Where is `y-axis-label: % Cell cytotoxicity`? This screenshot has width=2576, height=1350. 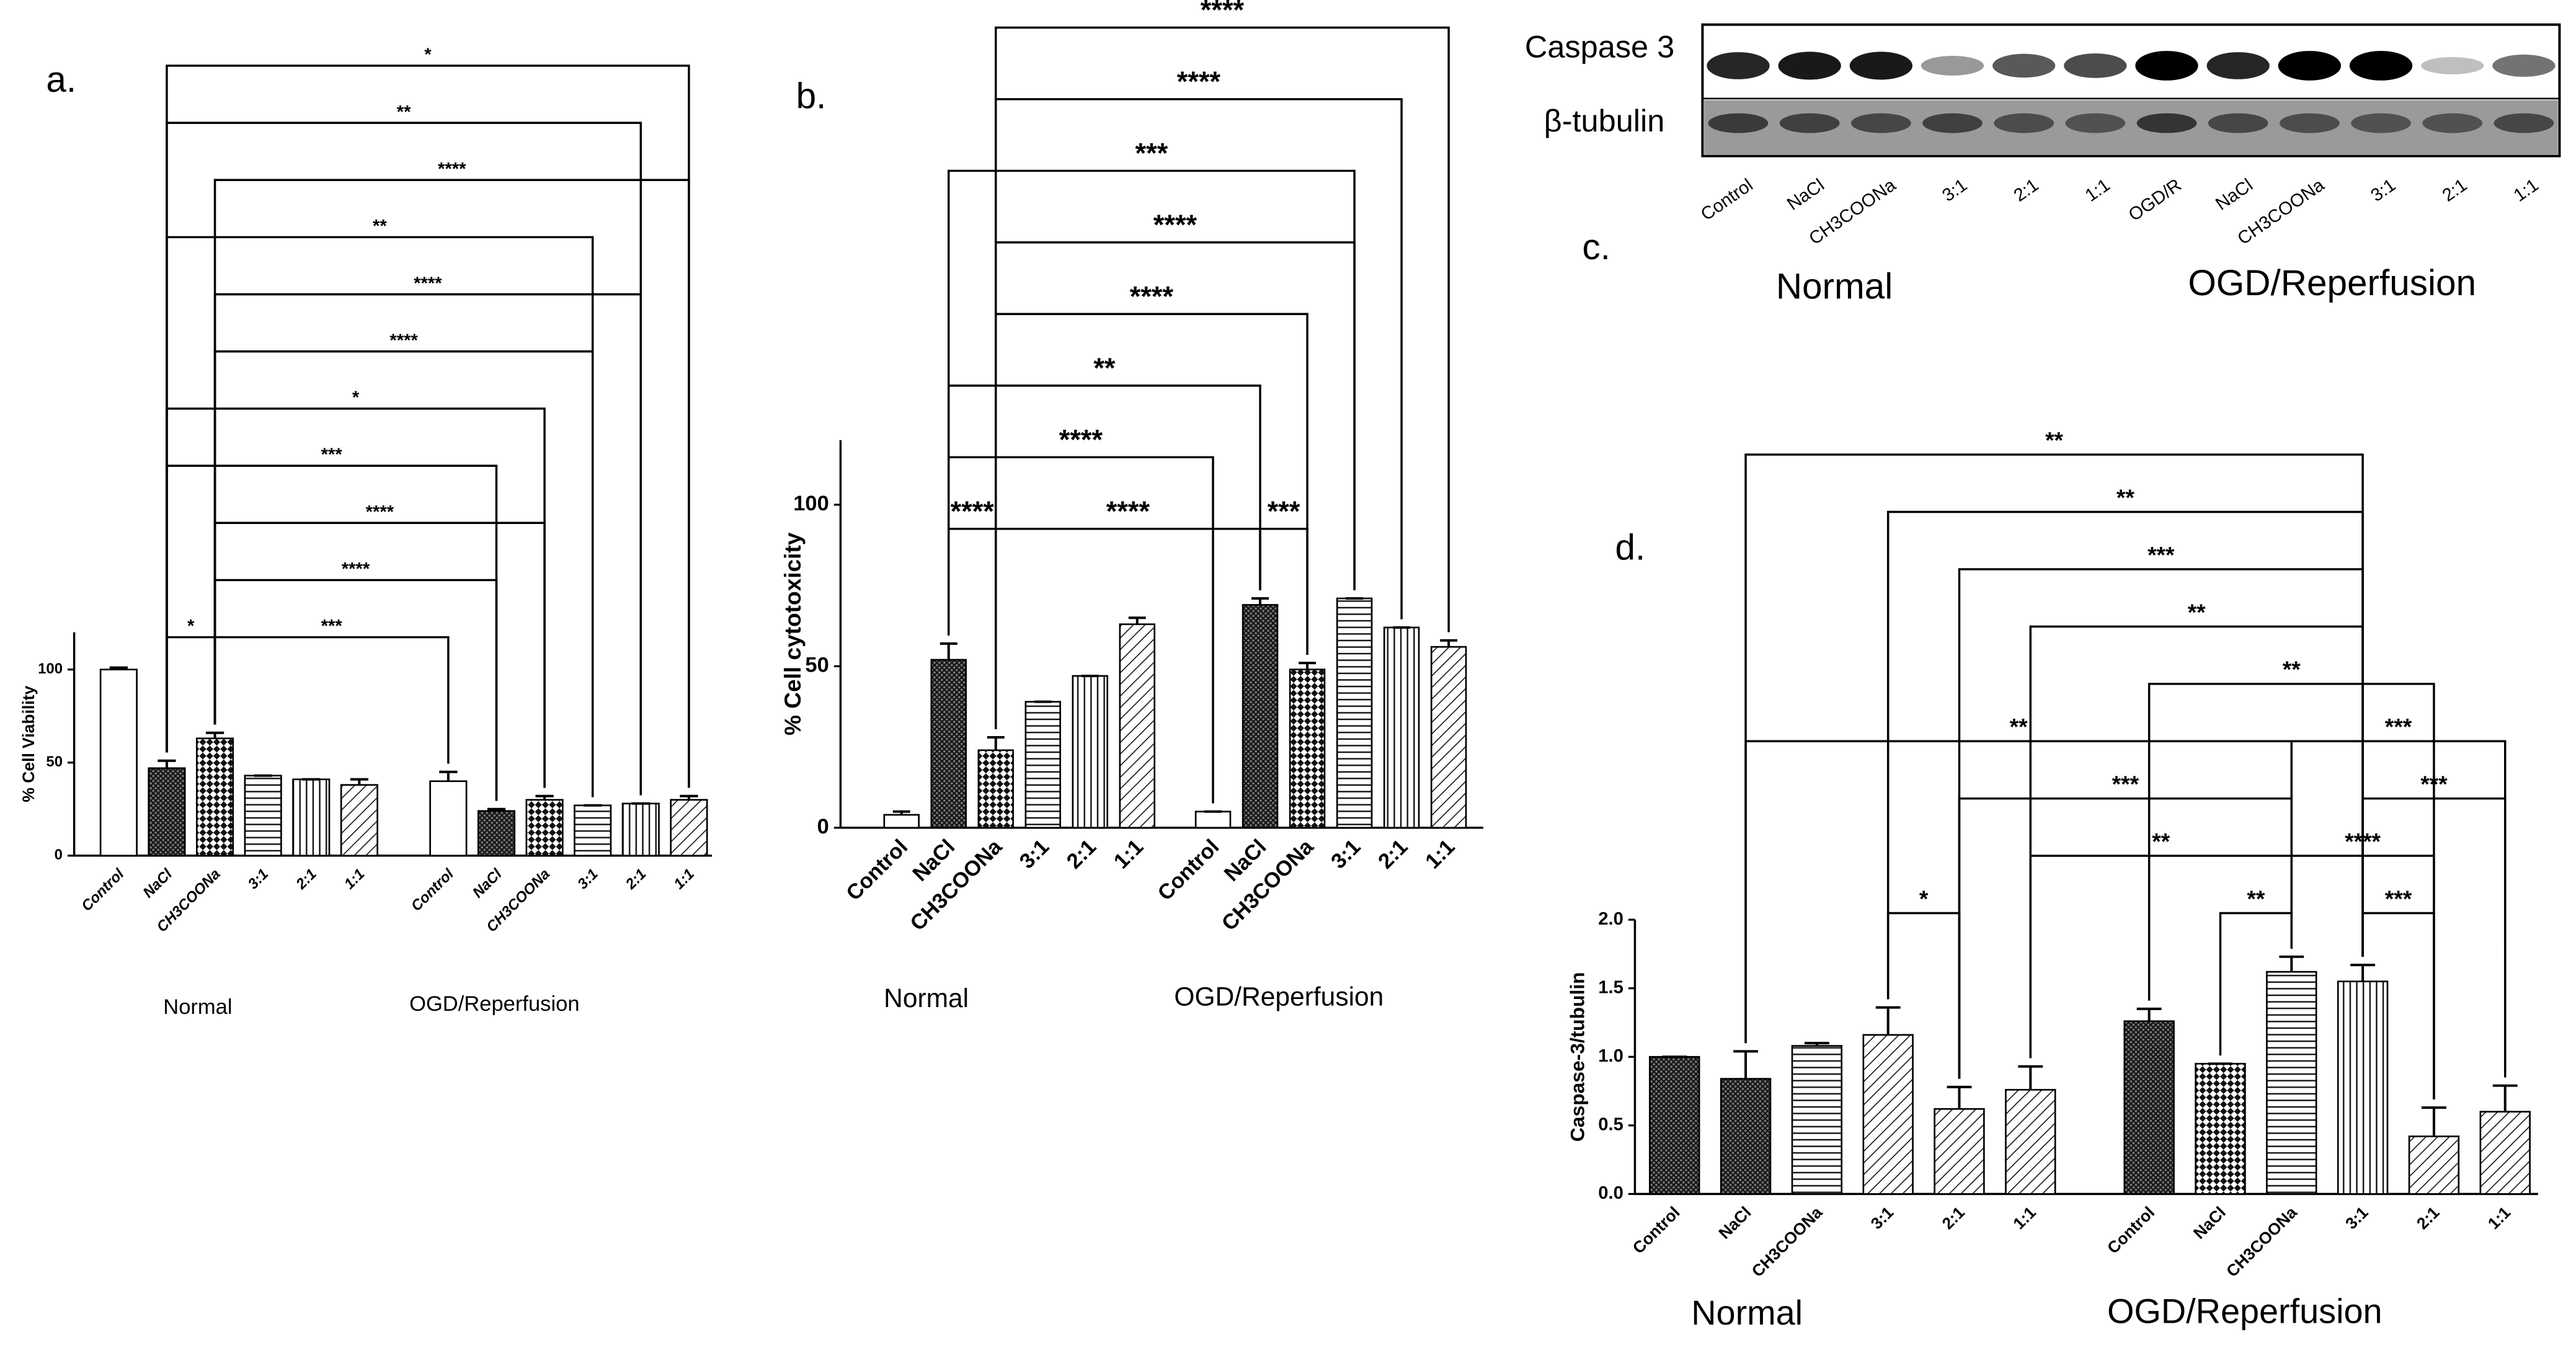 y-axis-label: % Cell cytotoxicity is located at coordinates (792, 633).